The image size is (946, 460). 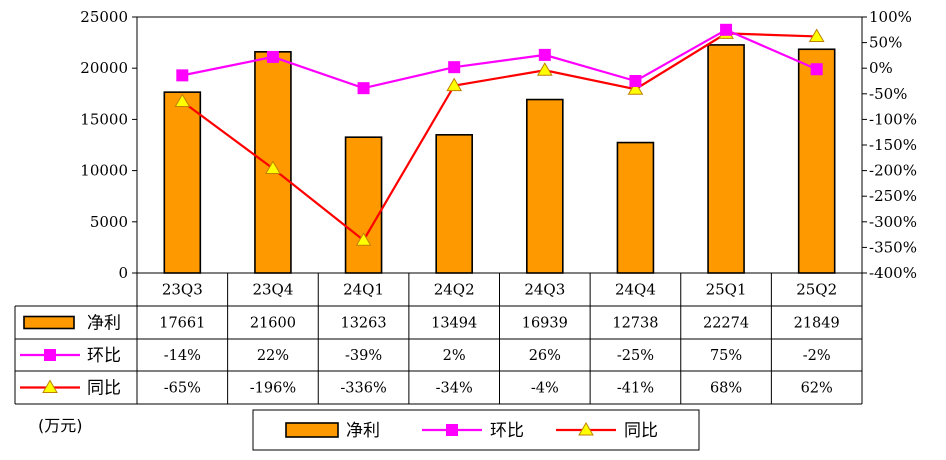 What do you see at coordinates (726, 290) in the screenshot?
I see `category-label: 25Q1` at bounding box center [726, 290].